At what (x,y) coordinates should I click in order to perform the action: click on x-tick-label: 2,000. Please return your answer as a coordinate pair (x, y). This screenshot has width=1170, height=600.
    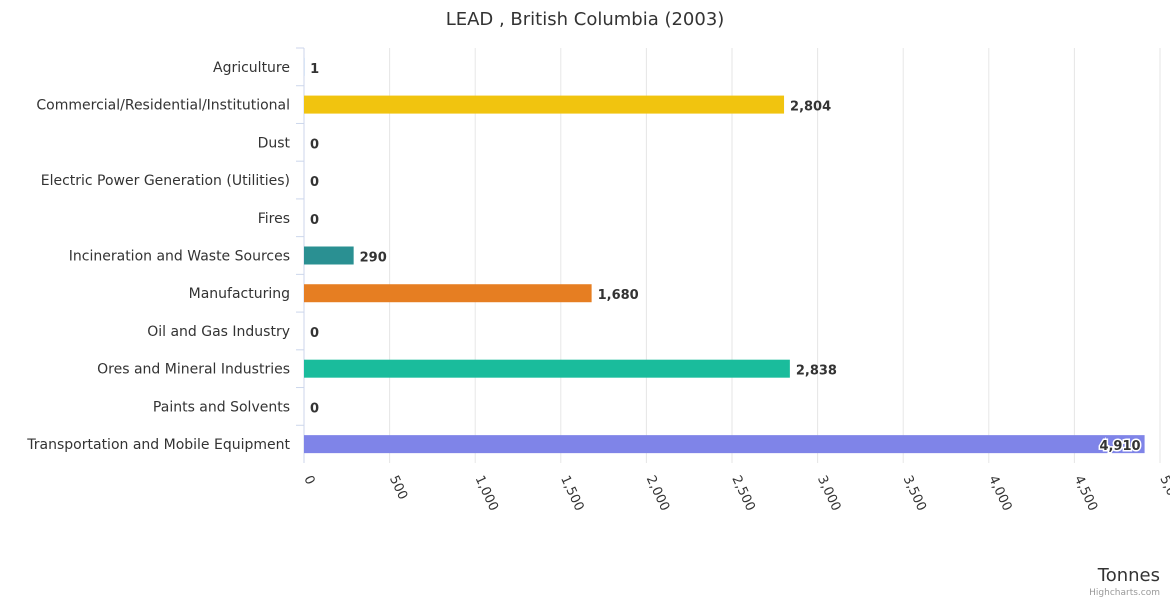
    Looking at the image, I should click on (657, 493).